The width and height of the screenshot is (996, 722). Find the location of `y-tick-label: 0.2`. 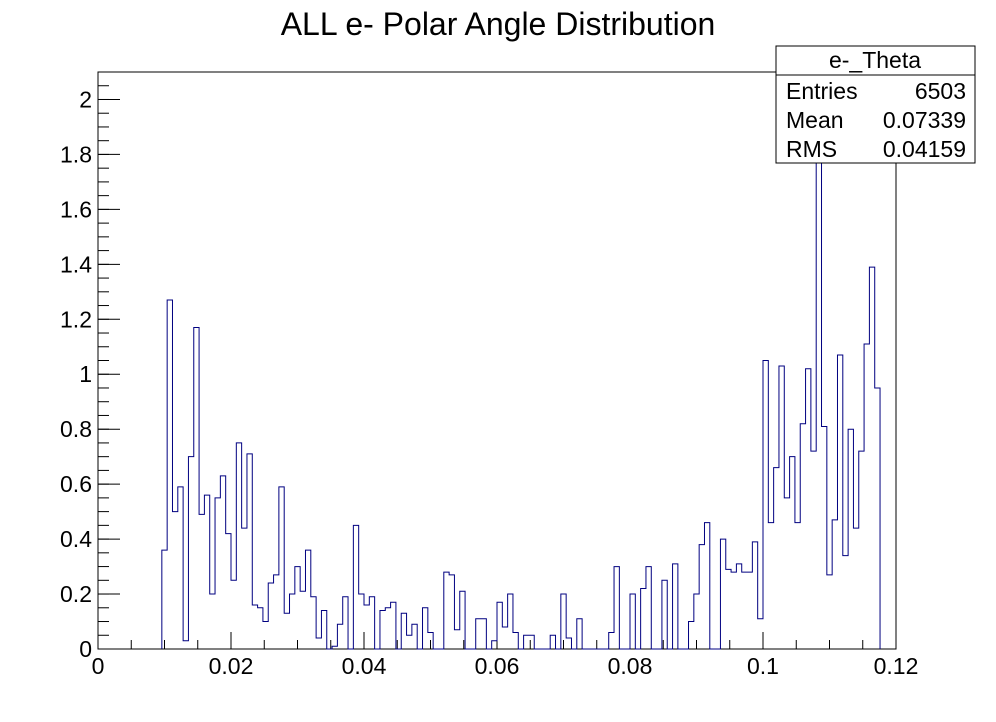

y-tick-label: 0.2 is located at coordinates (76, 594).